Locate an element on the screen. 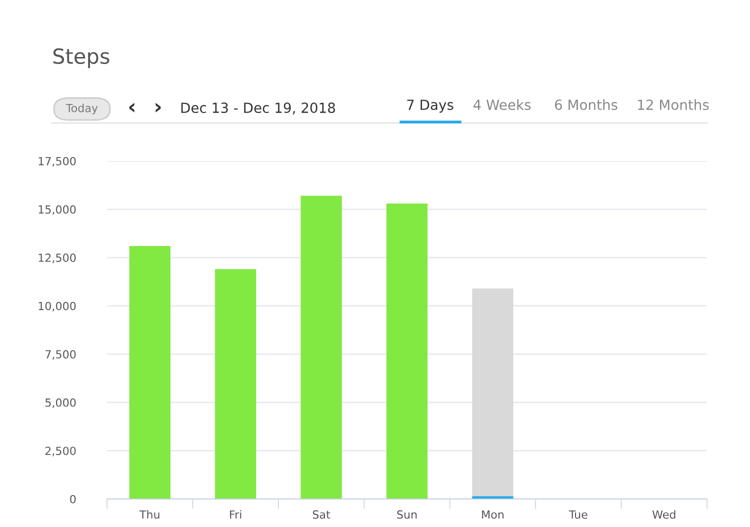  text: 7 Days is located at coordinates (430, 106).